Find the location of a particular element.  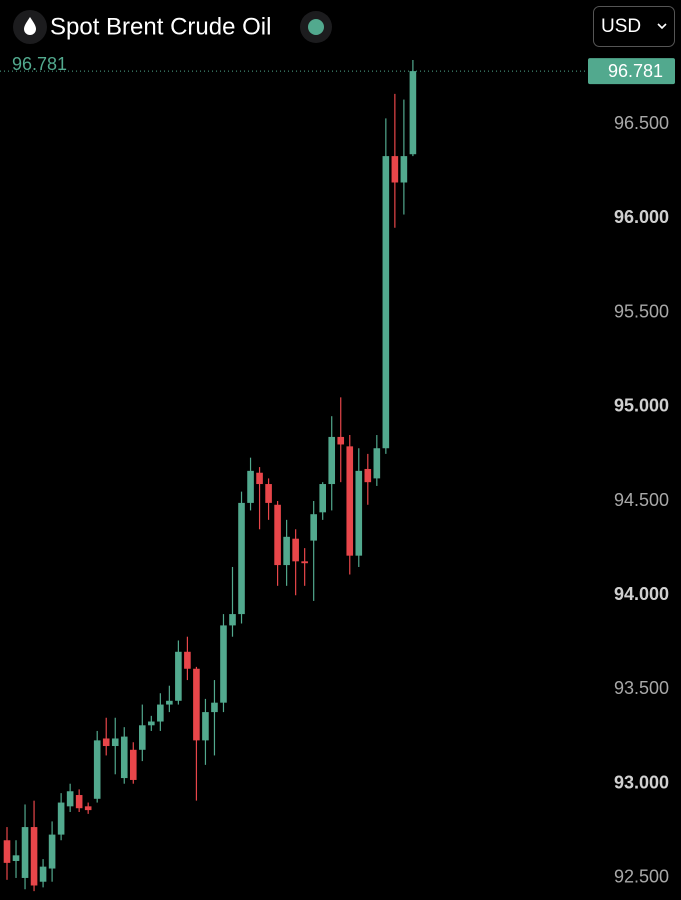

currency-label: USD is located at coordinates (621, 26).